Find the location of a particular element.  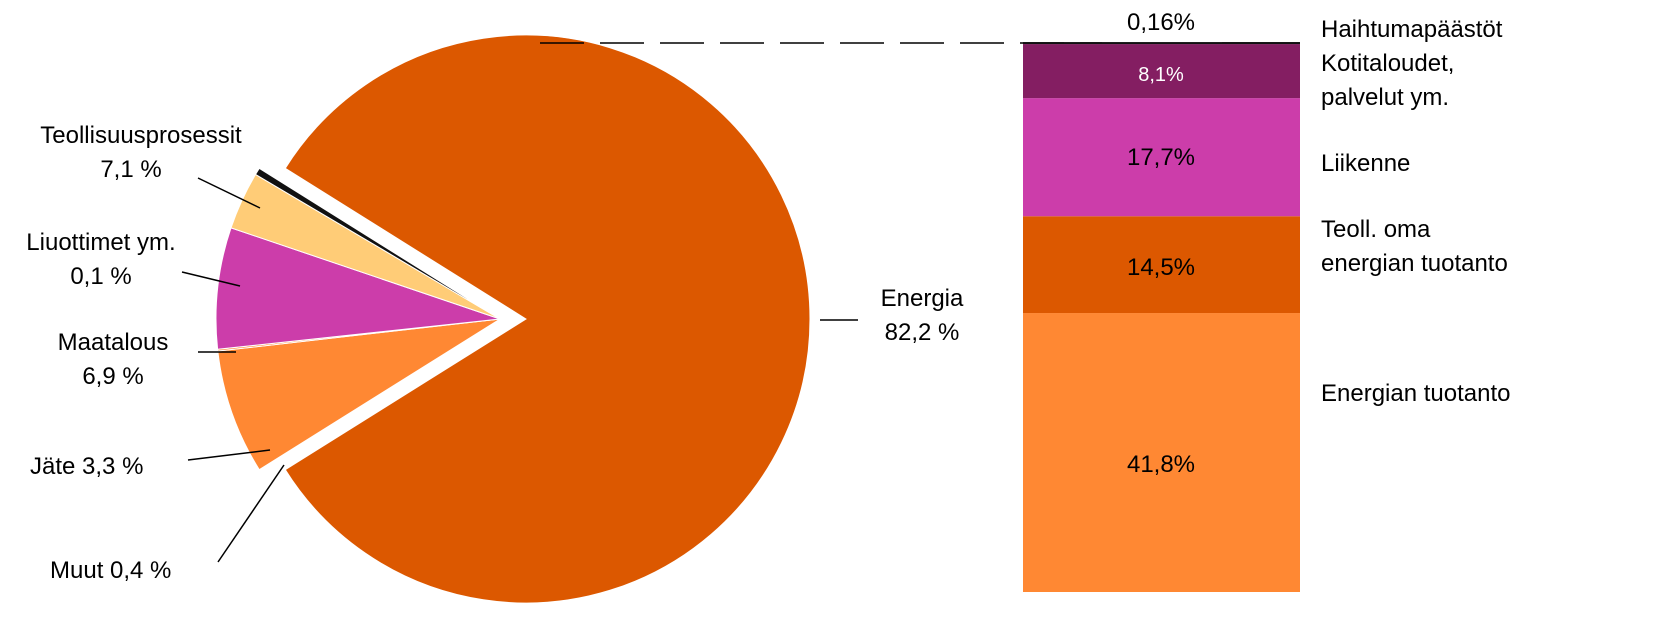

bar-segment-energian-tuotanto is located at coordinates (1161, 452).